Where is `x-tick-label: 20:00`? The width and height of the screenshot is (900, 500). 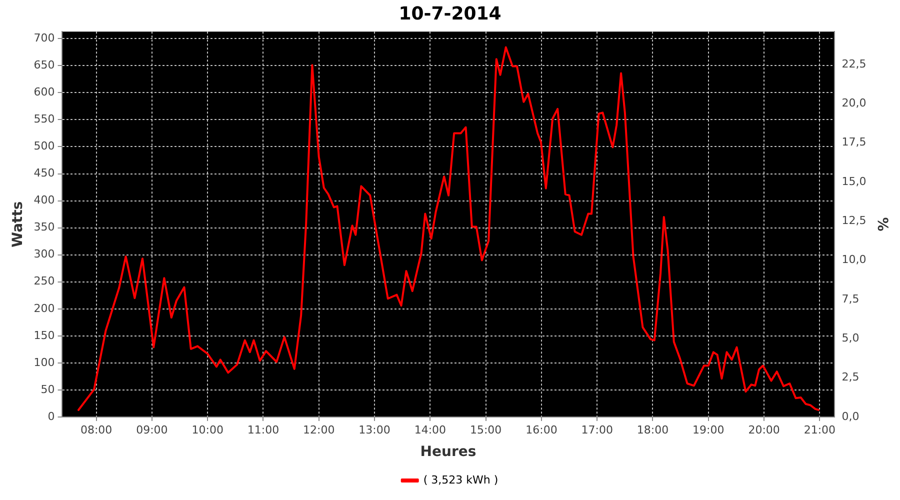 x-tick-label: 20:00 is located at coordinates (764, 429).